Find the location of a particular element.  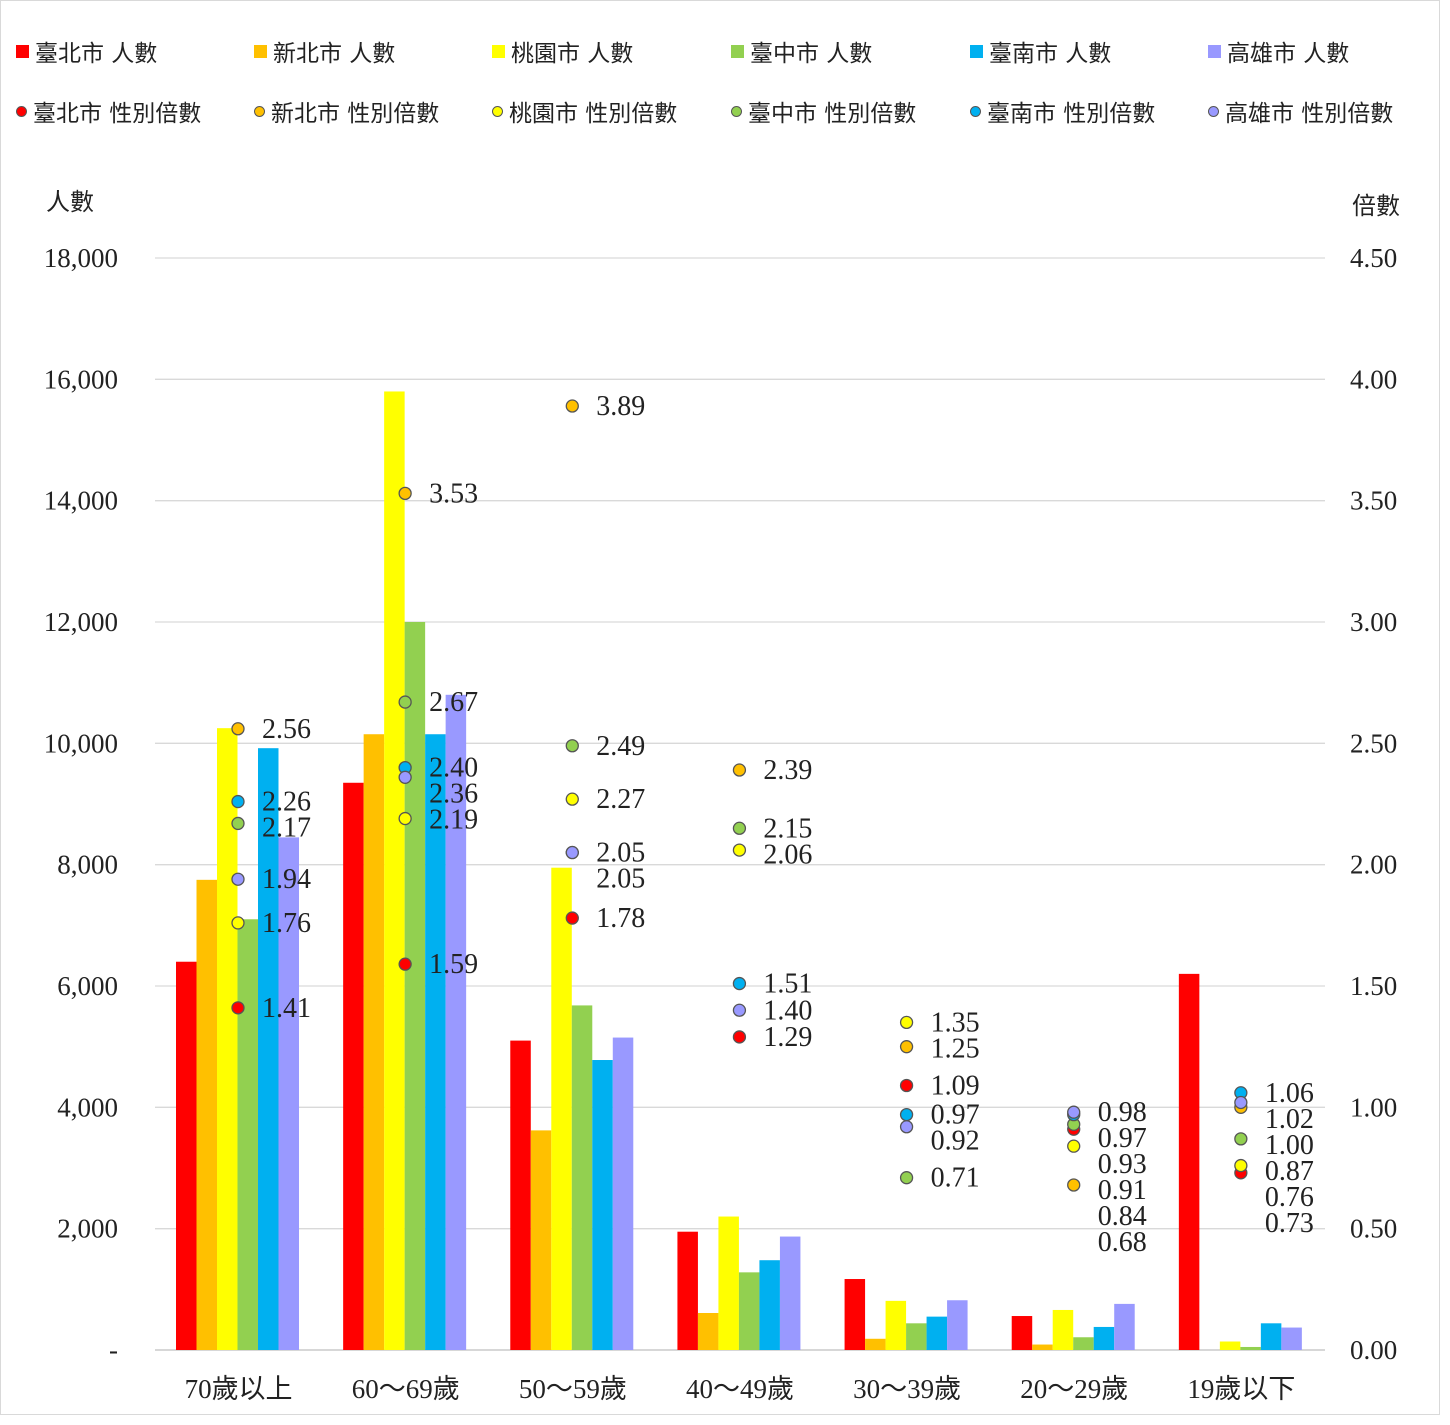

legend-label: 新北市 人數 is located at coordinates (334, 54).